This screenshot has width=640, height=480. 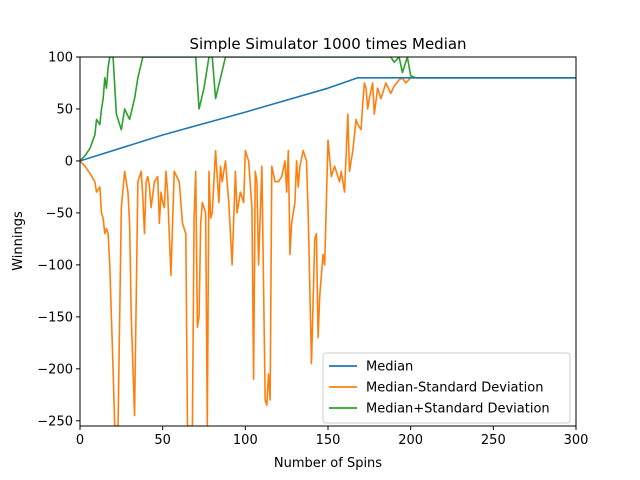 I want to click on chart-title: Simple Simulator 1000 times Median, so click(x=327, y=44).